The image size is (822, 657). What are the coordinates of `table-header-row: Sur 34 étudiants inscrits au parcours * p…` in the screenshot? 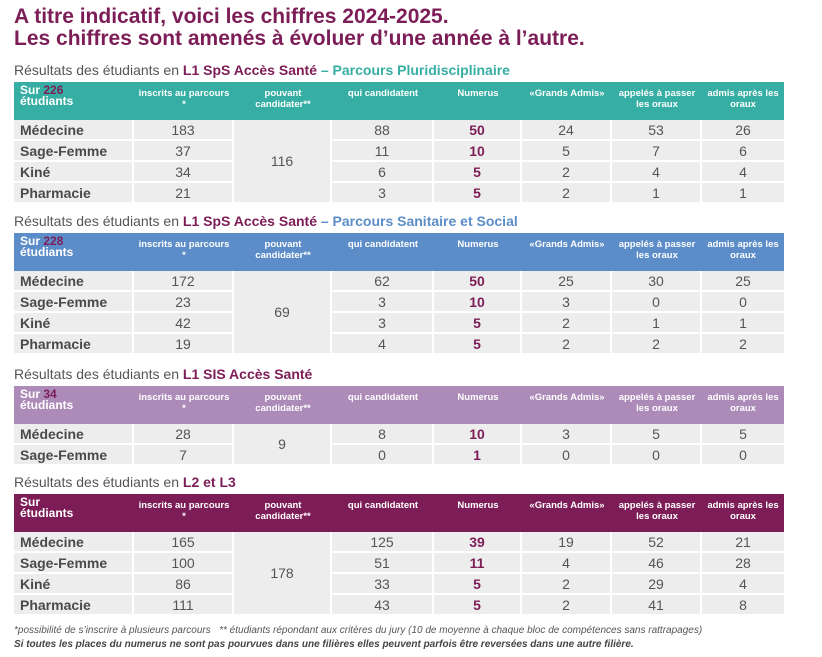 It's located at (399, 405).